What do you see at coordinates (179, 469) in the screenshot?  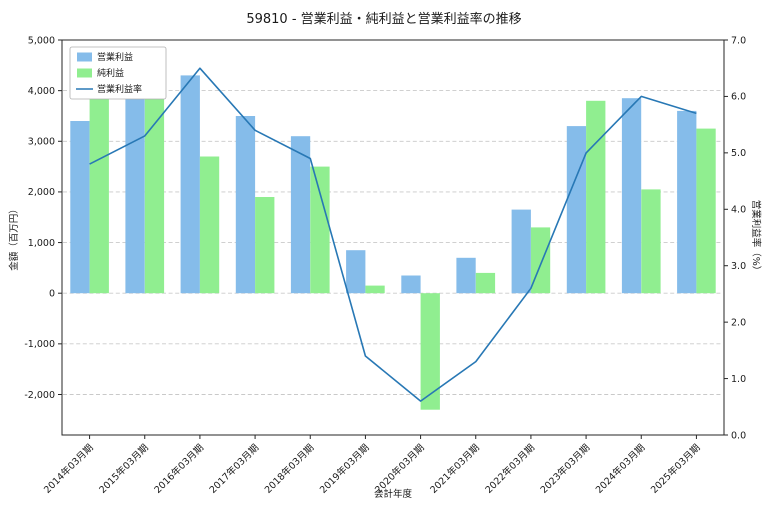 I see `tick-label: 2016年03月期` at bounding box center [179, 469].